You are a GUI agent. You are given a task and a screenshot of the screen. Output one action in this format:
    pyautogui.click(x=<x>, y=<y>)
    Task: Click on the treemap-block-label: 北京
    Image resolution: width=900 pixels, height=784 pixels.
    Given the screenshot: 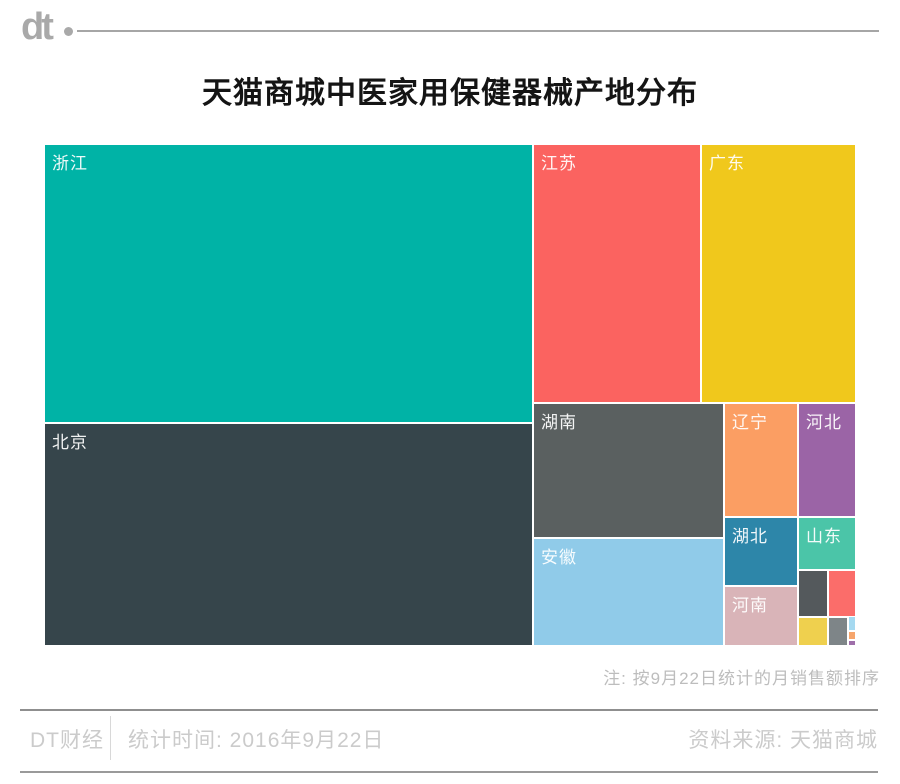 What is the action you would take?
    pyautogui.click(x=70, y=442)
    